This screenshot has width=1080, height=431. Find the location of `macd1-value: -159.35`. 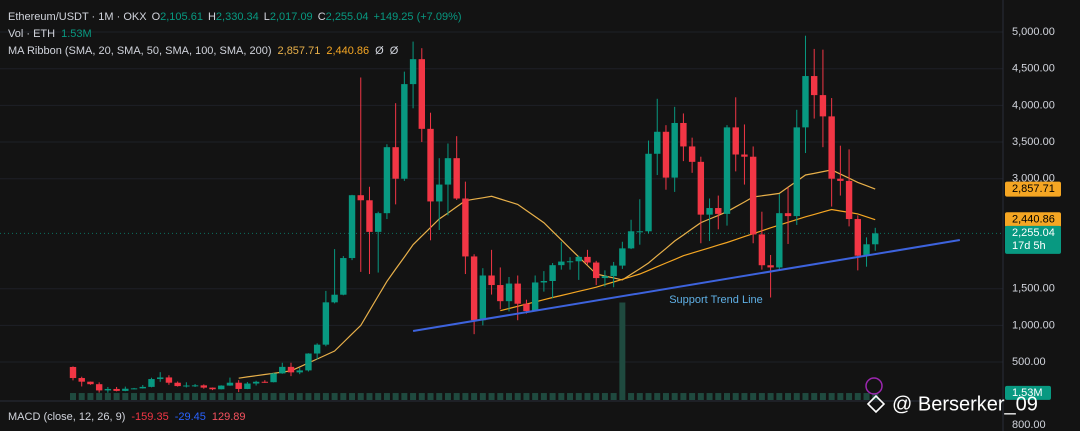

macd1-value: -159.35 is located at coordinates (149, 417).